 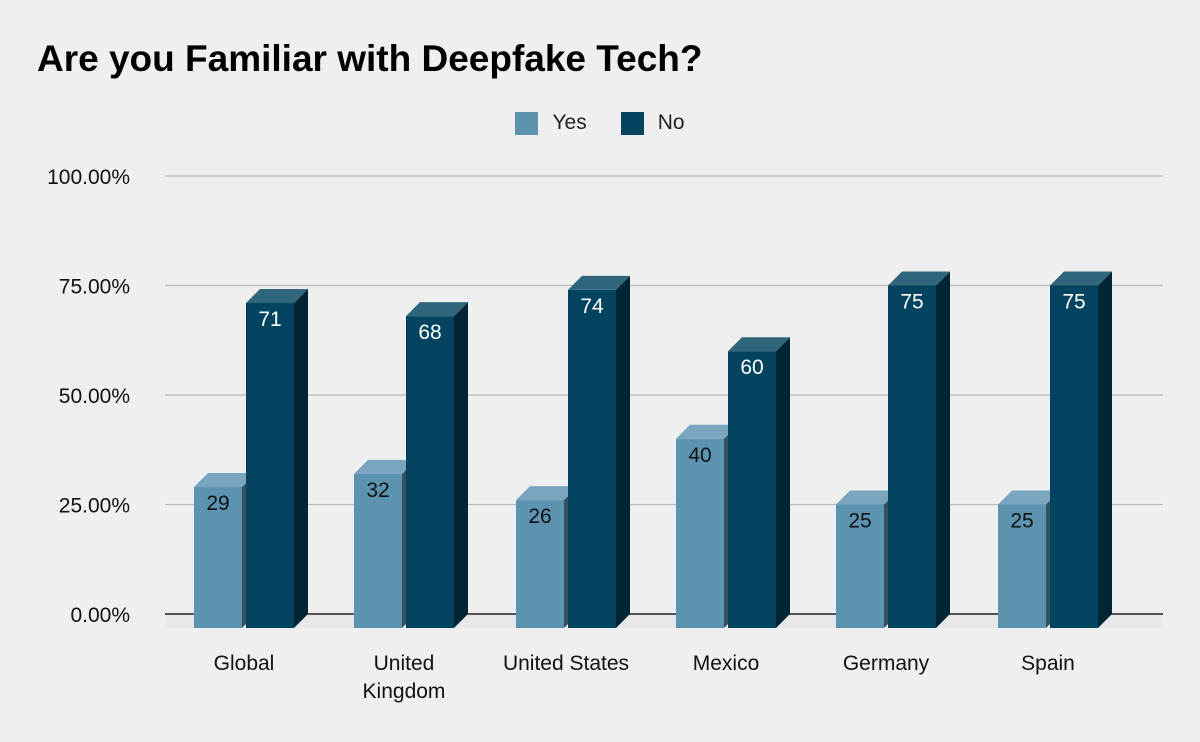 What do you see at coordinates (699, 455) in the screenshot?
I see `data-label: 40` at bounding box center [699, 455].